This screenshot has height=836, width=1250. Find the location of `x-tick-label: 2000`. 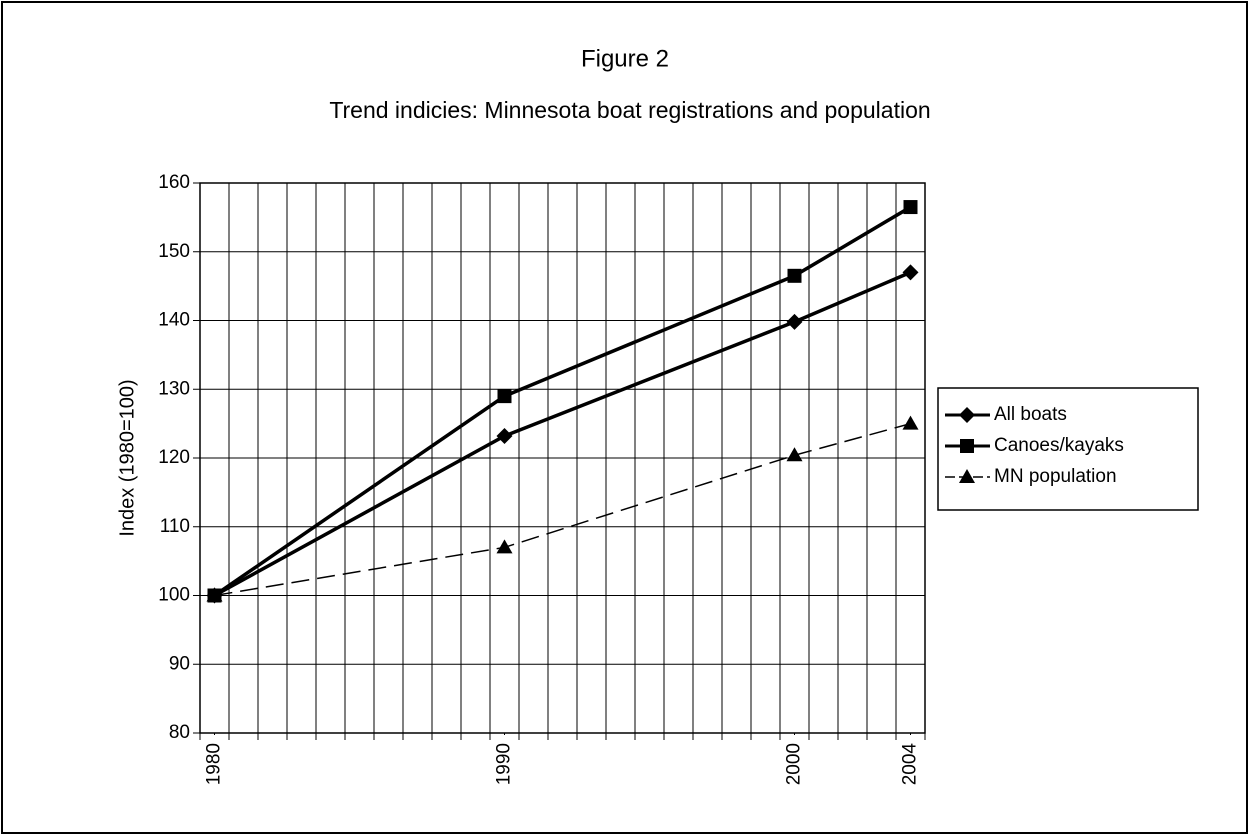

x-tick-label: 2000 is located at coordinates (794, 764).